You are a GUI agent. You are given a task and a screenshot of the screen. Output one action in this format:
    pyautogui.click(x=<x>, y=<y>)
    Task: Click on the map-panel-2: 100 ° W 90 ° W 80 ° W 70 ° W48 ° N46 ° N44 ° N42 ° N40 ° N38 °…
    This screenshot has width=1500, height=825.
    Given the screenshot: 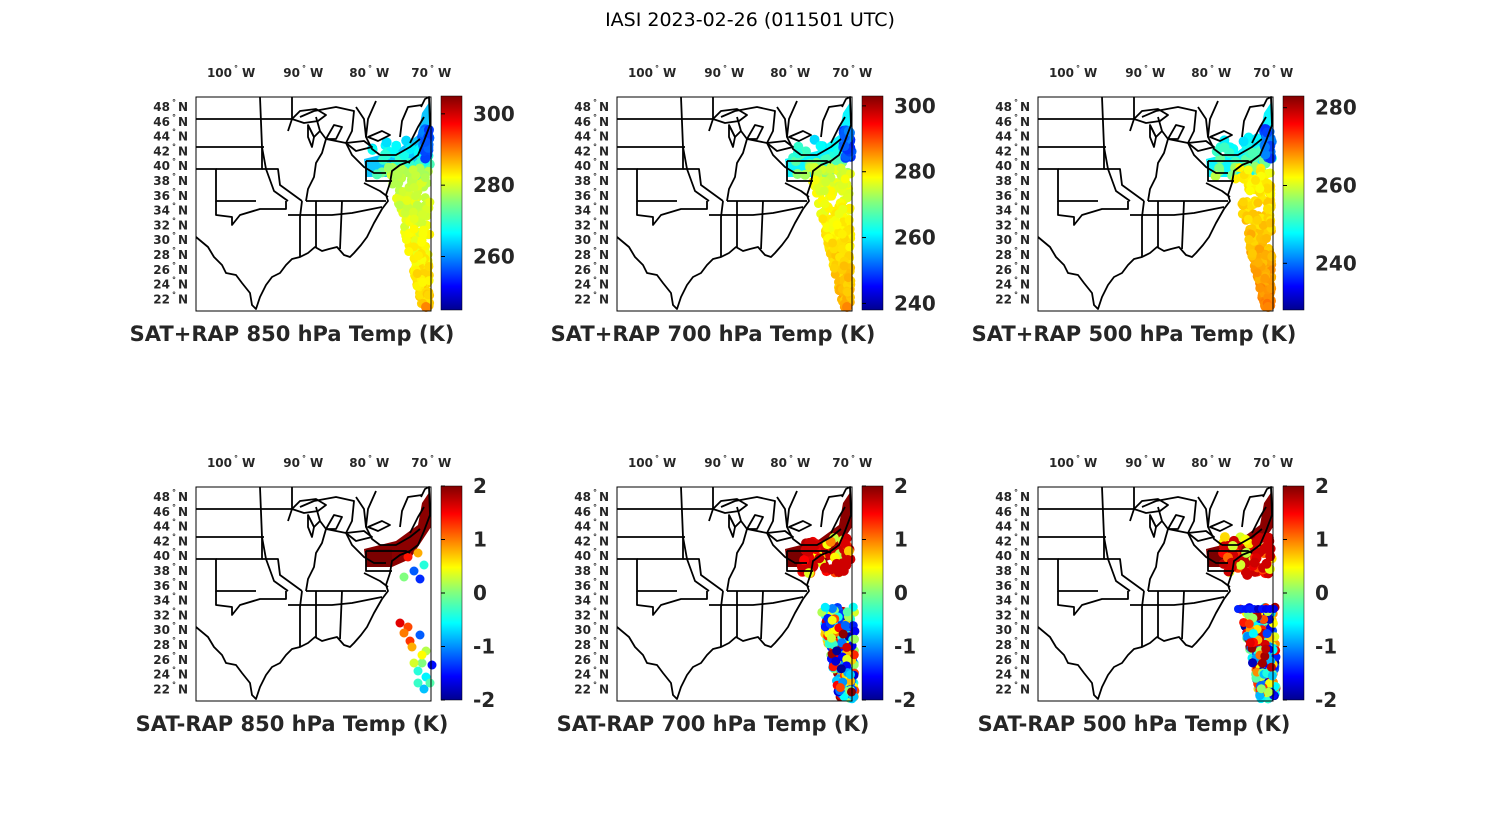 What is the action you would take?
    pyautogui.click(x=743, y=205)
    